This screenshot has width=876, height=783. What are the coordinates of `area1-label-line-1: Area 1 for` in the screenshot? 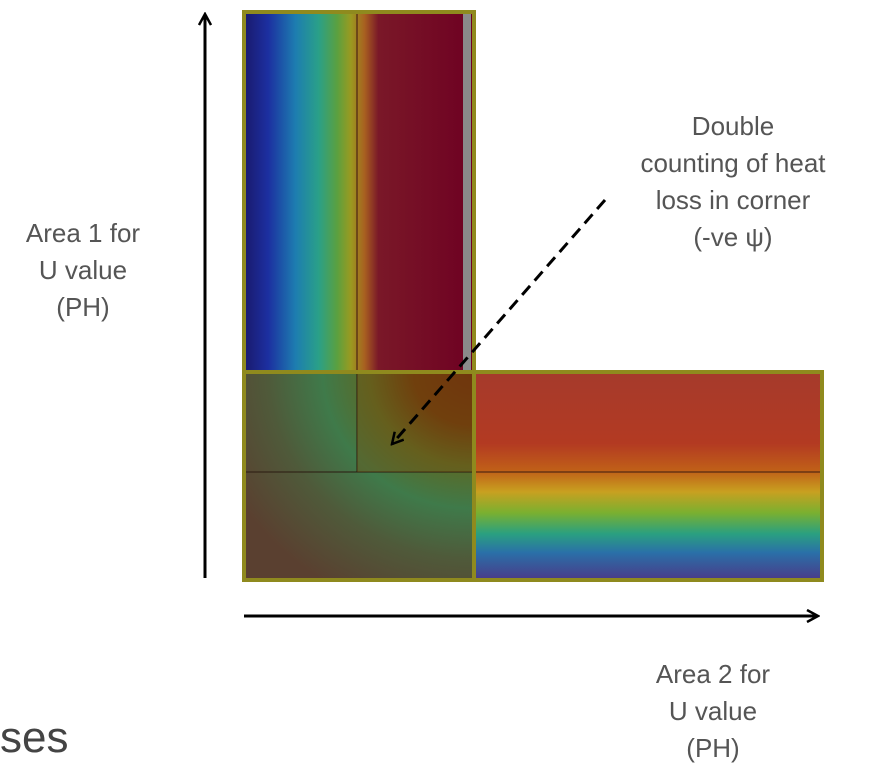 It's located at (83, 233).